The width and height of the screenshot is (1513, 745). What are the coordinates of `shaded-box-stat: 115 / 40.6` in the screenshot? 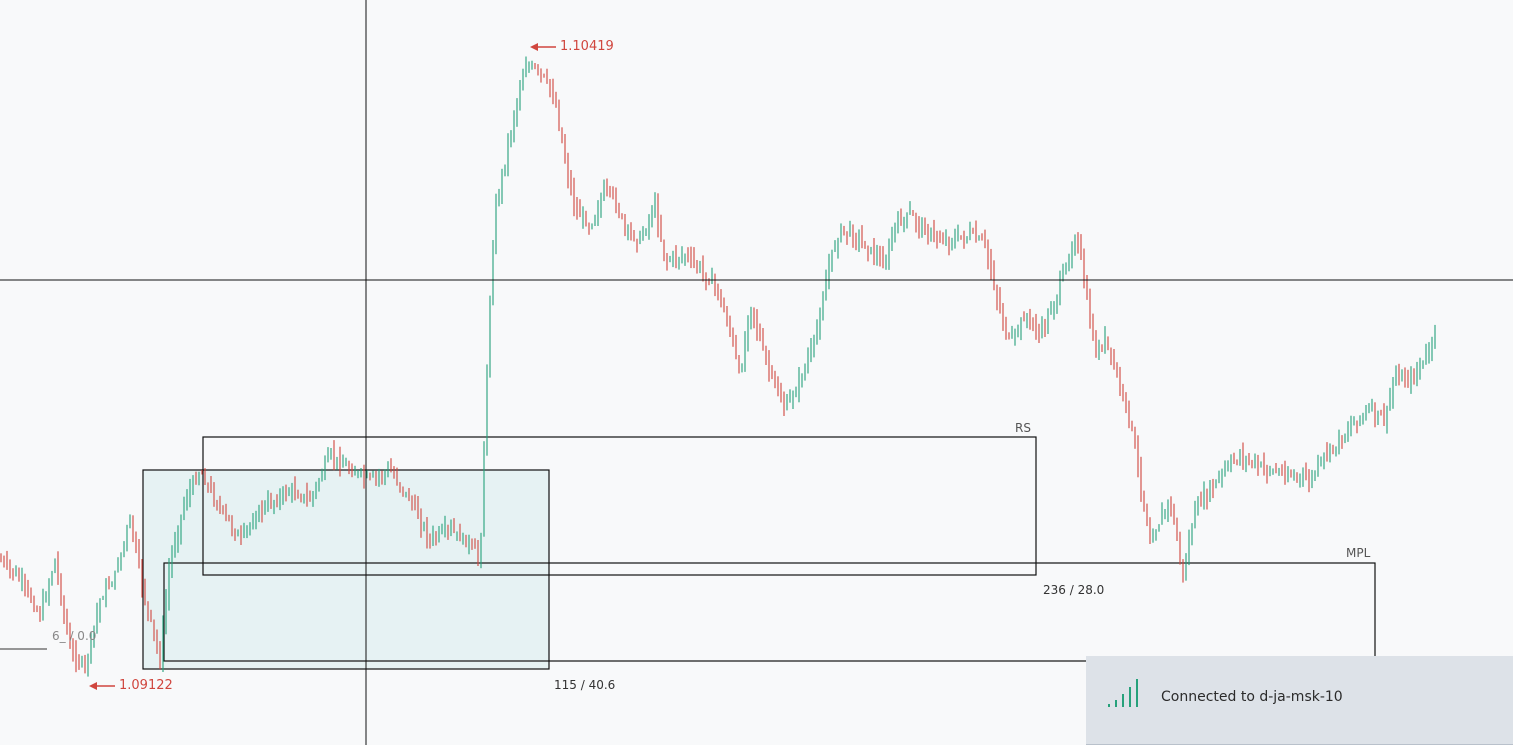 It's located at (585, 685).